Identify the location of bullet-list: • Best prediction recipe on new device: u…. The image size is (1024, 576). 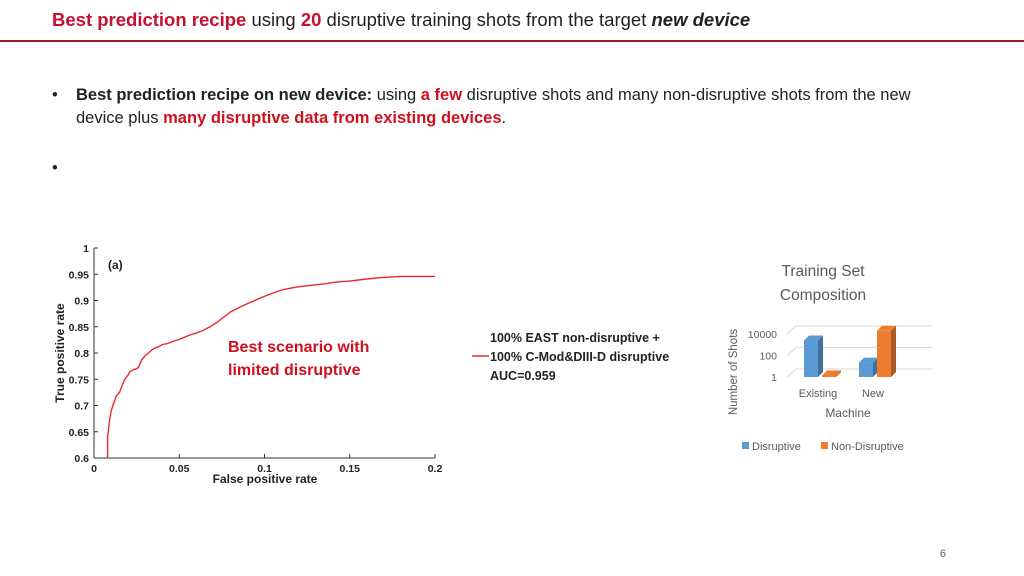
(502, 132).